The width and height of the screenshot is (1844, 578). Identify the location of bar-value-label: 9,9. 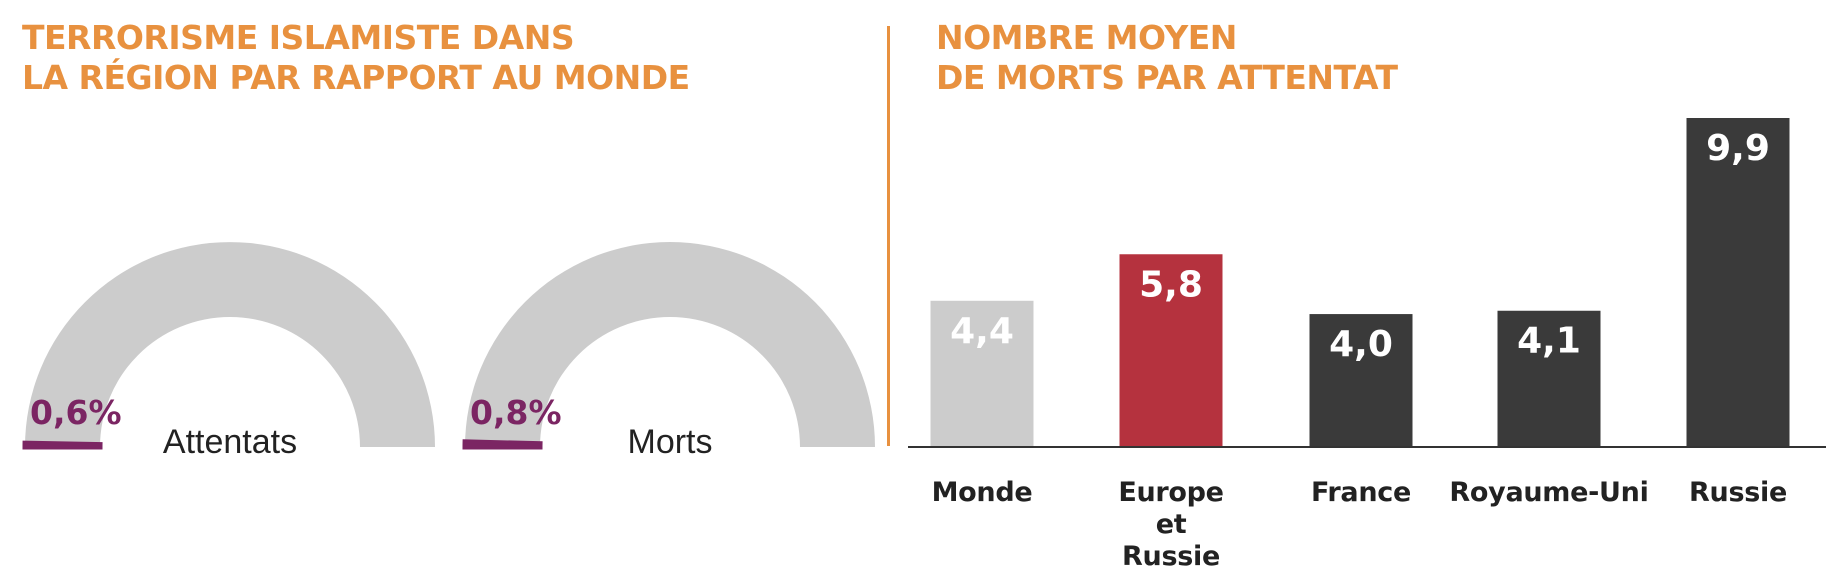
(1738, 148).